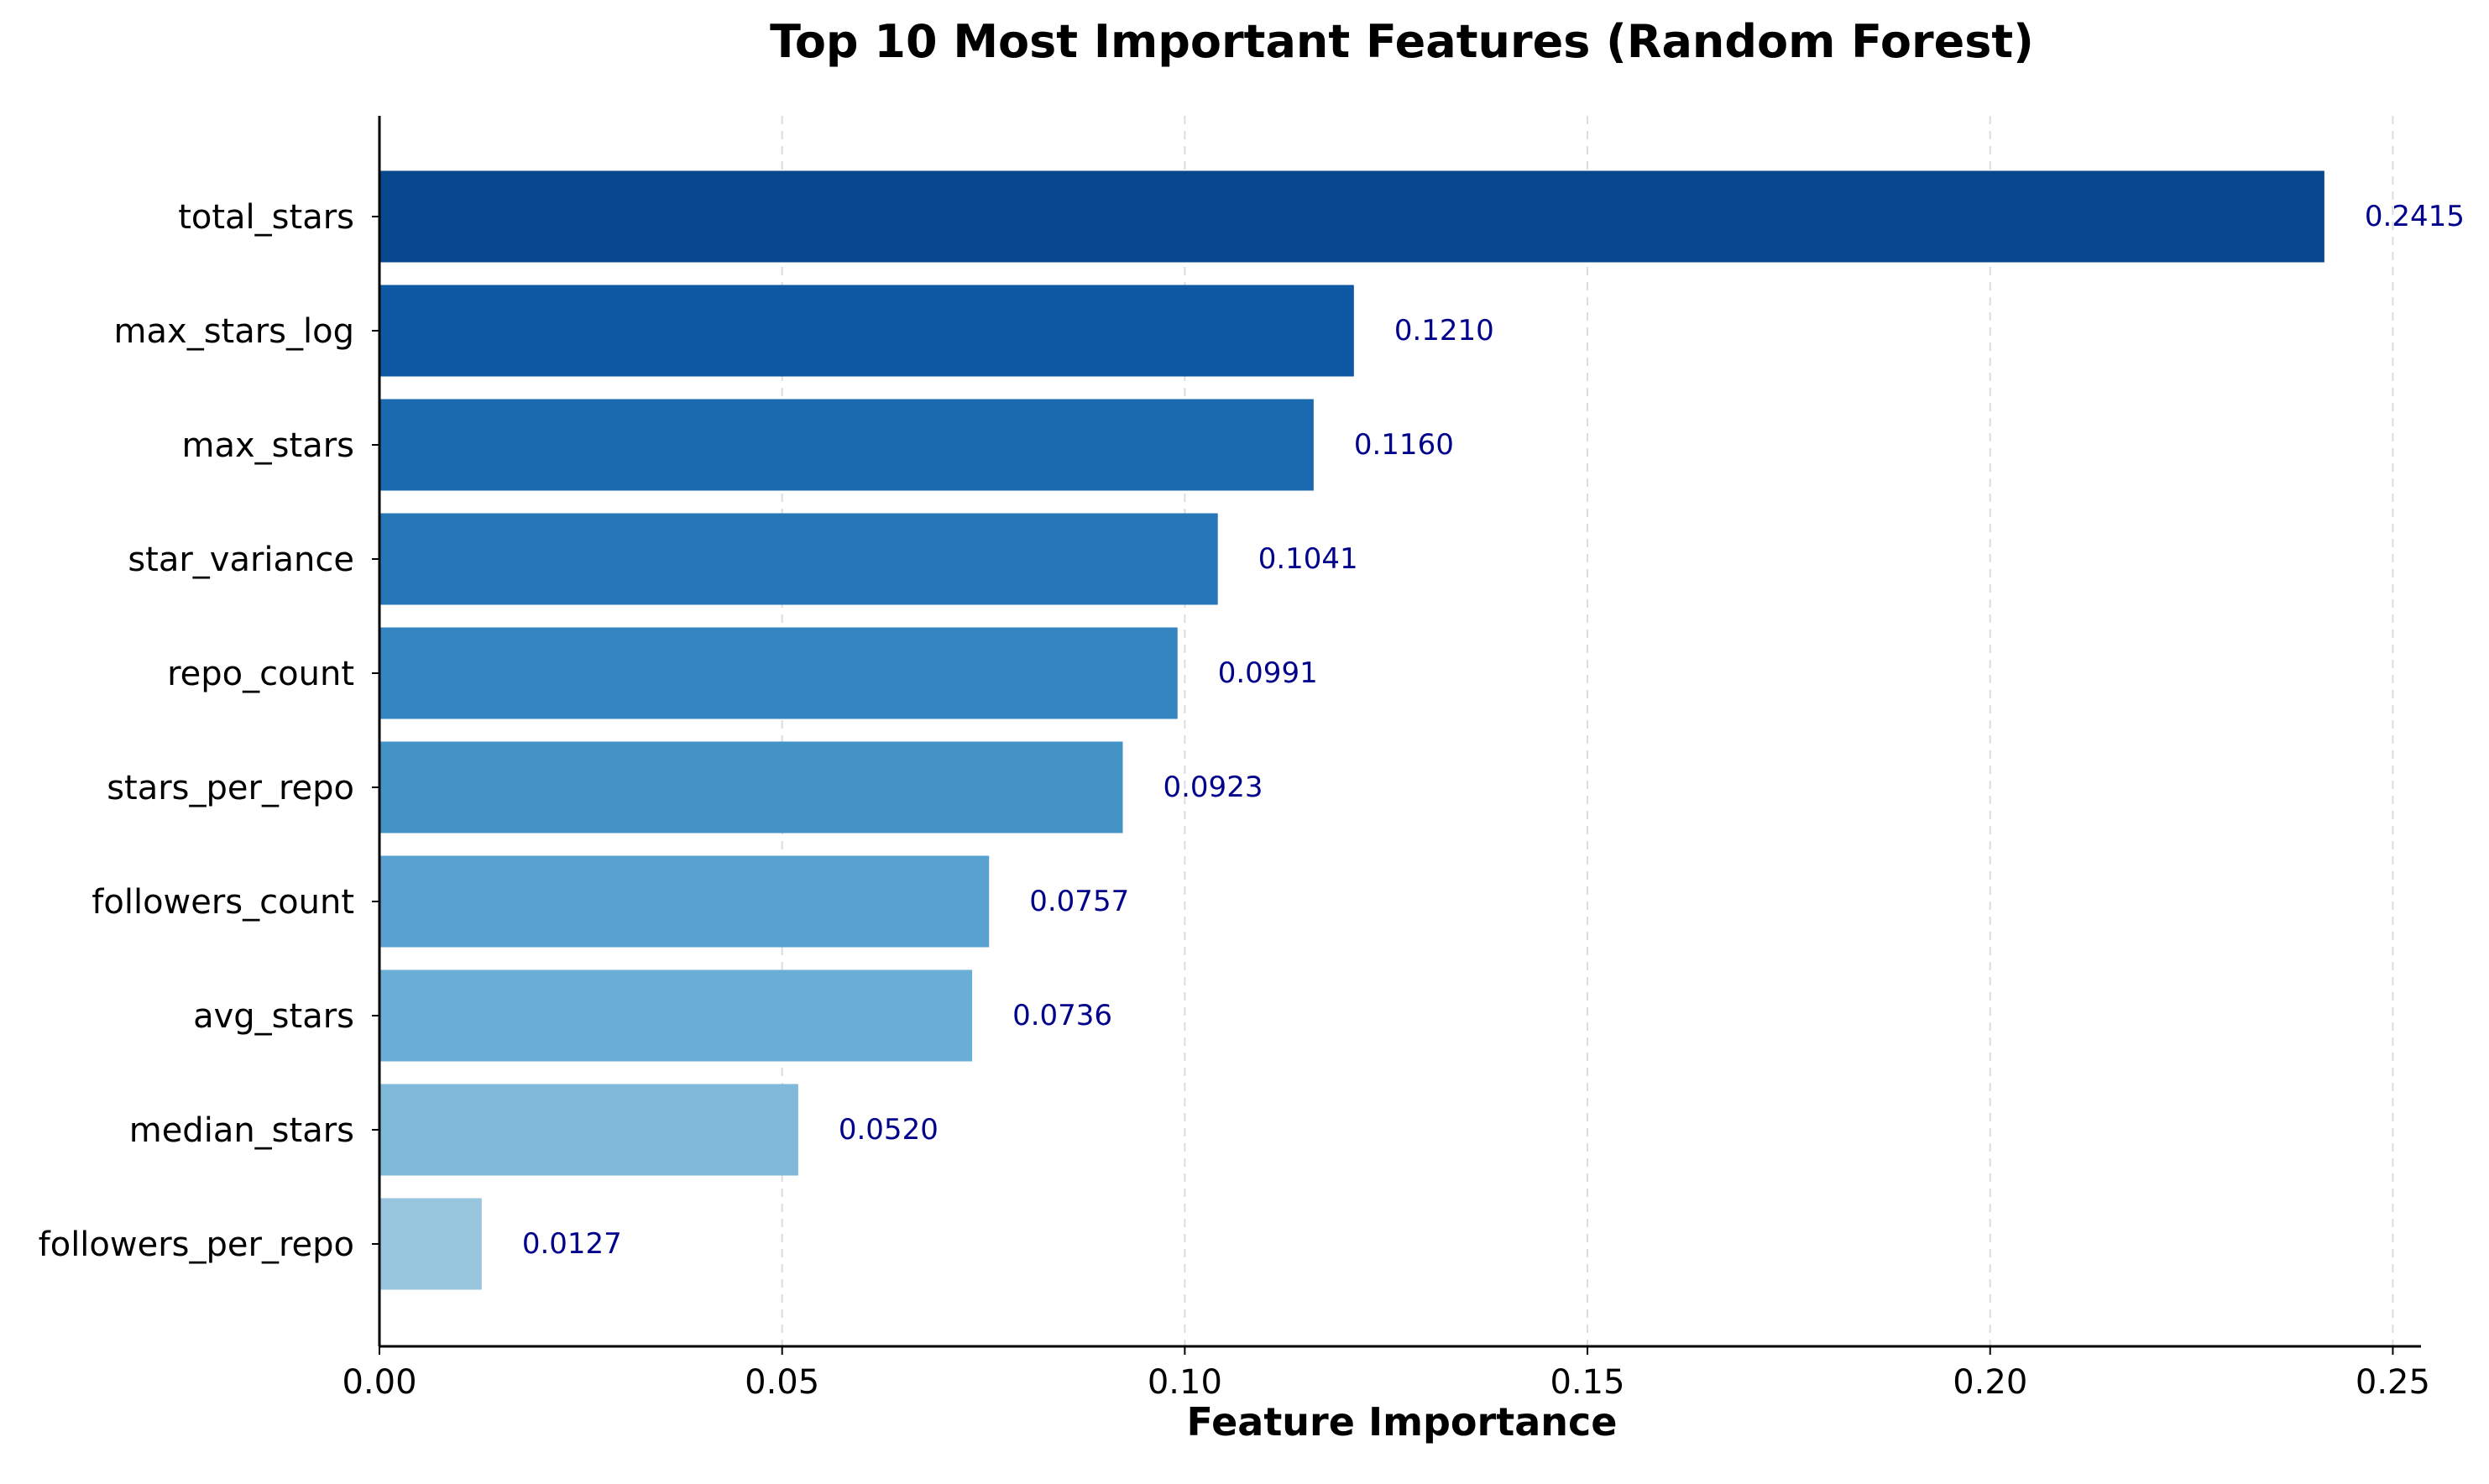  I want to click on x-tick-labels: 0.00 0.05 0.10 0.15 0.20 0.25, so click(1385, 1382).